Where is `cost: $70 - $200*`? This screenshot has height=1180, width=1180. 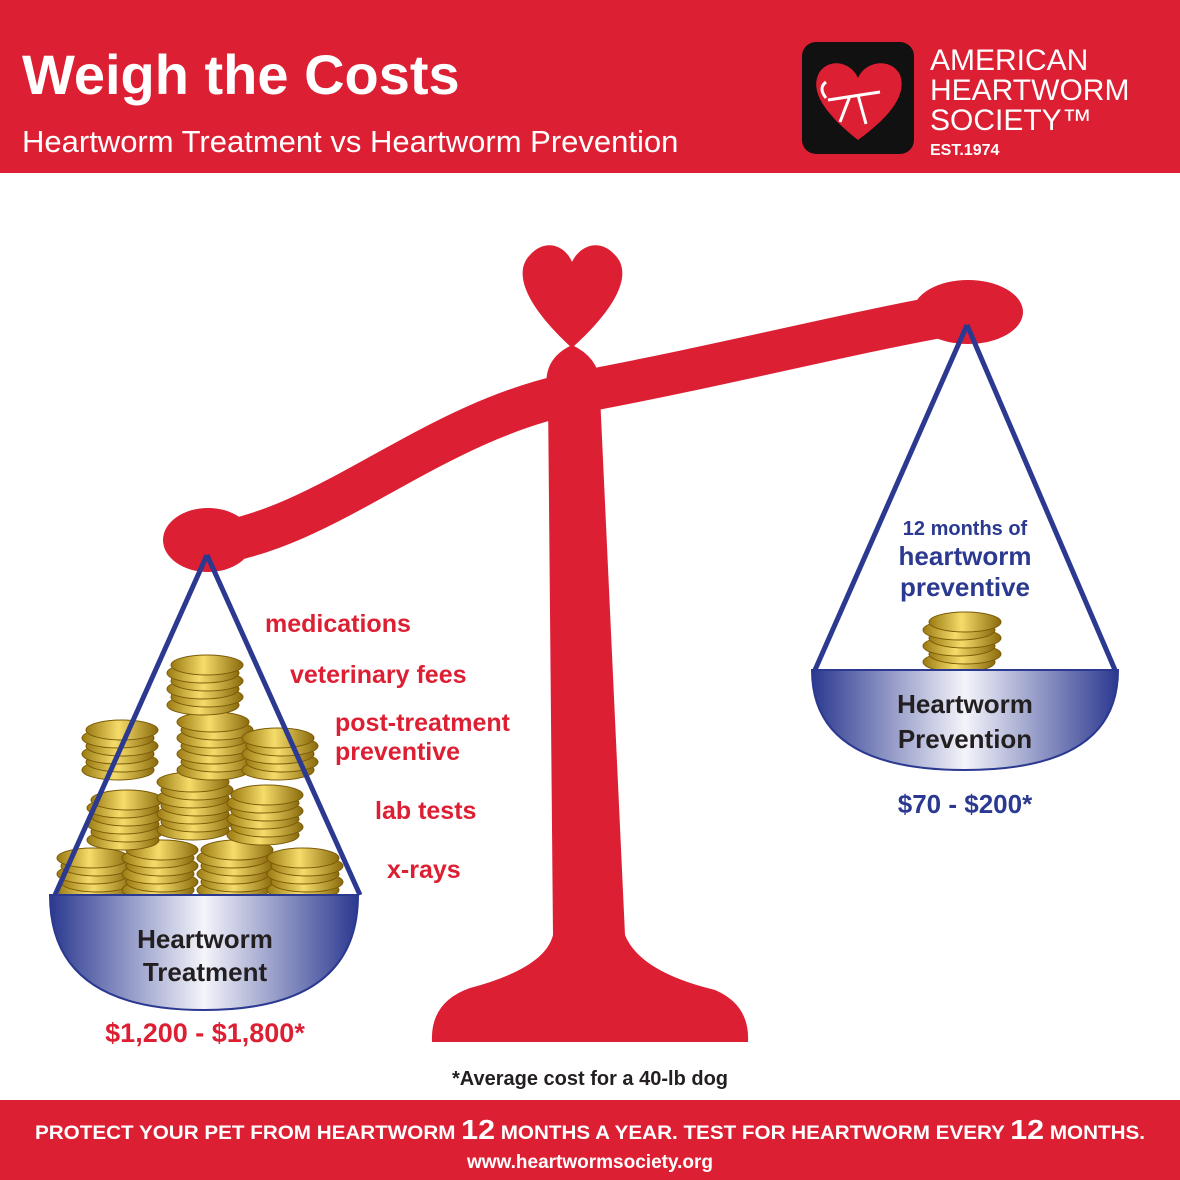 cost: $70 - $200* is located at coordinates (965, 804).